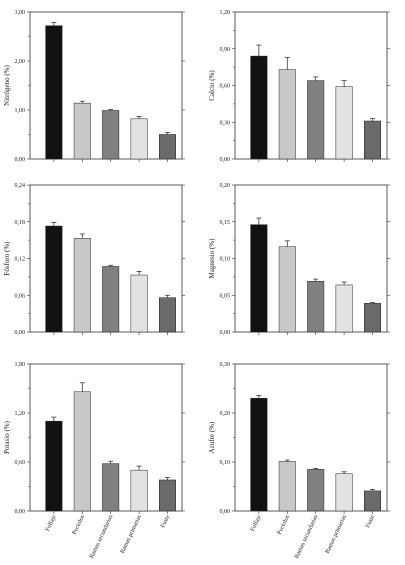 The width and height of the screenshot is (405, 565). Describe the element at coordinates (20, 296) in the screenshot. I see `y-tick-label: 0,06` at that location.